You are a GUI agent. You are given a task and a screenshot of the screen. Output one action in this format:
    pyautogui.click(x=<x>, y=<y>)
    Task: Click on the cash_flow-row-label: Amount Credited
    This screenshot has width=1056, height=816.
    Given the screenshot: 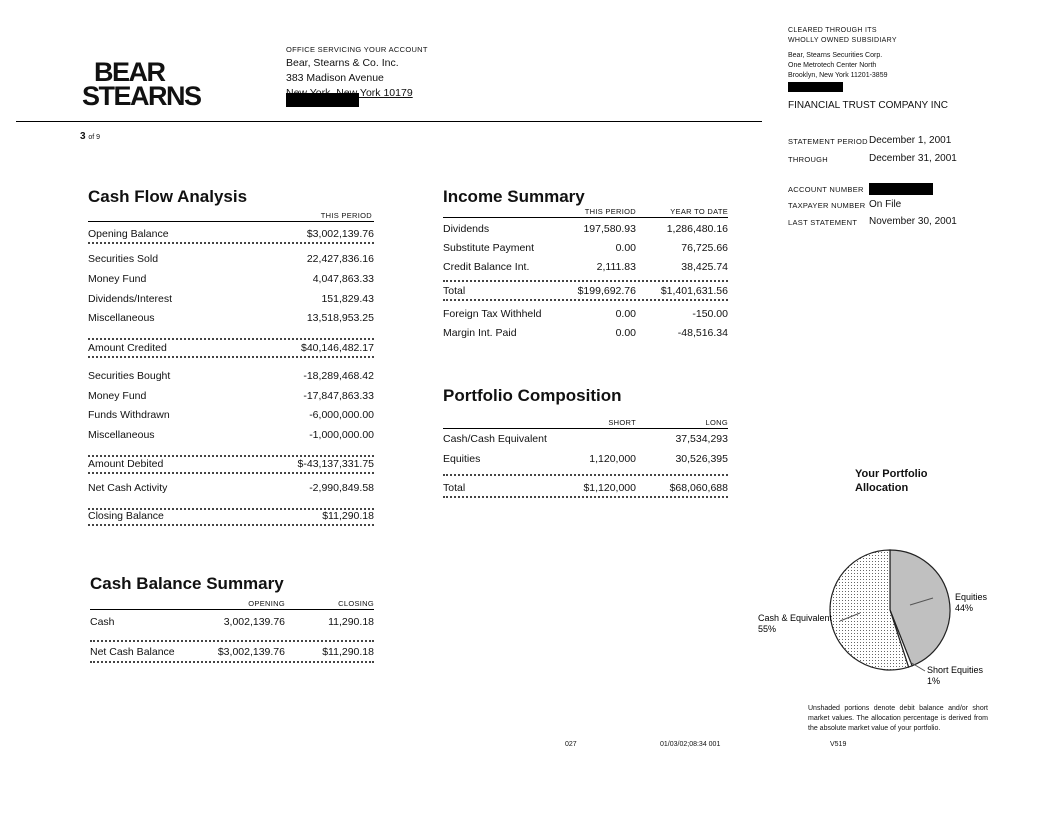 What is the action you would take?
    pyautogui.click(x=127, y=348)
    